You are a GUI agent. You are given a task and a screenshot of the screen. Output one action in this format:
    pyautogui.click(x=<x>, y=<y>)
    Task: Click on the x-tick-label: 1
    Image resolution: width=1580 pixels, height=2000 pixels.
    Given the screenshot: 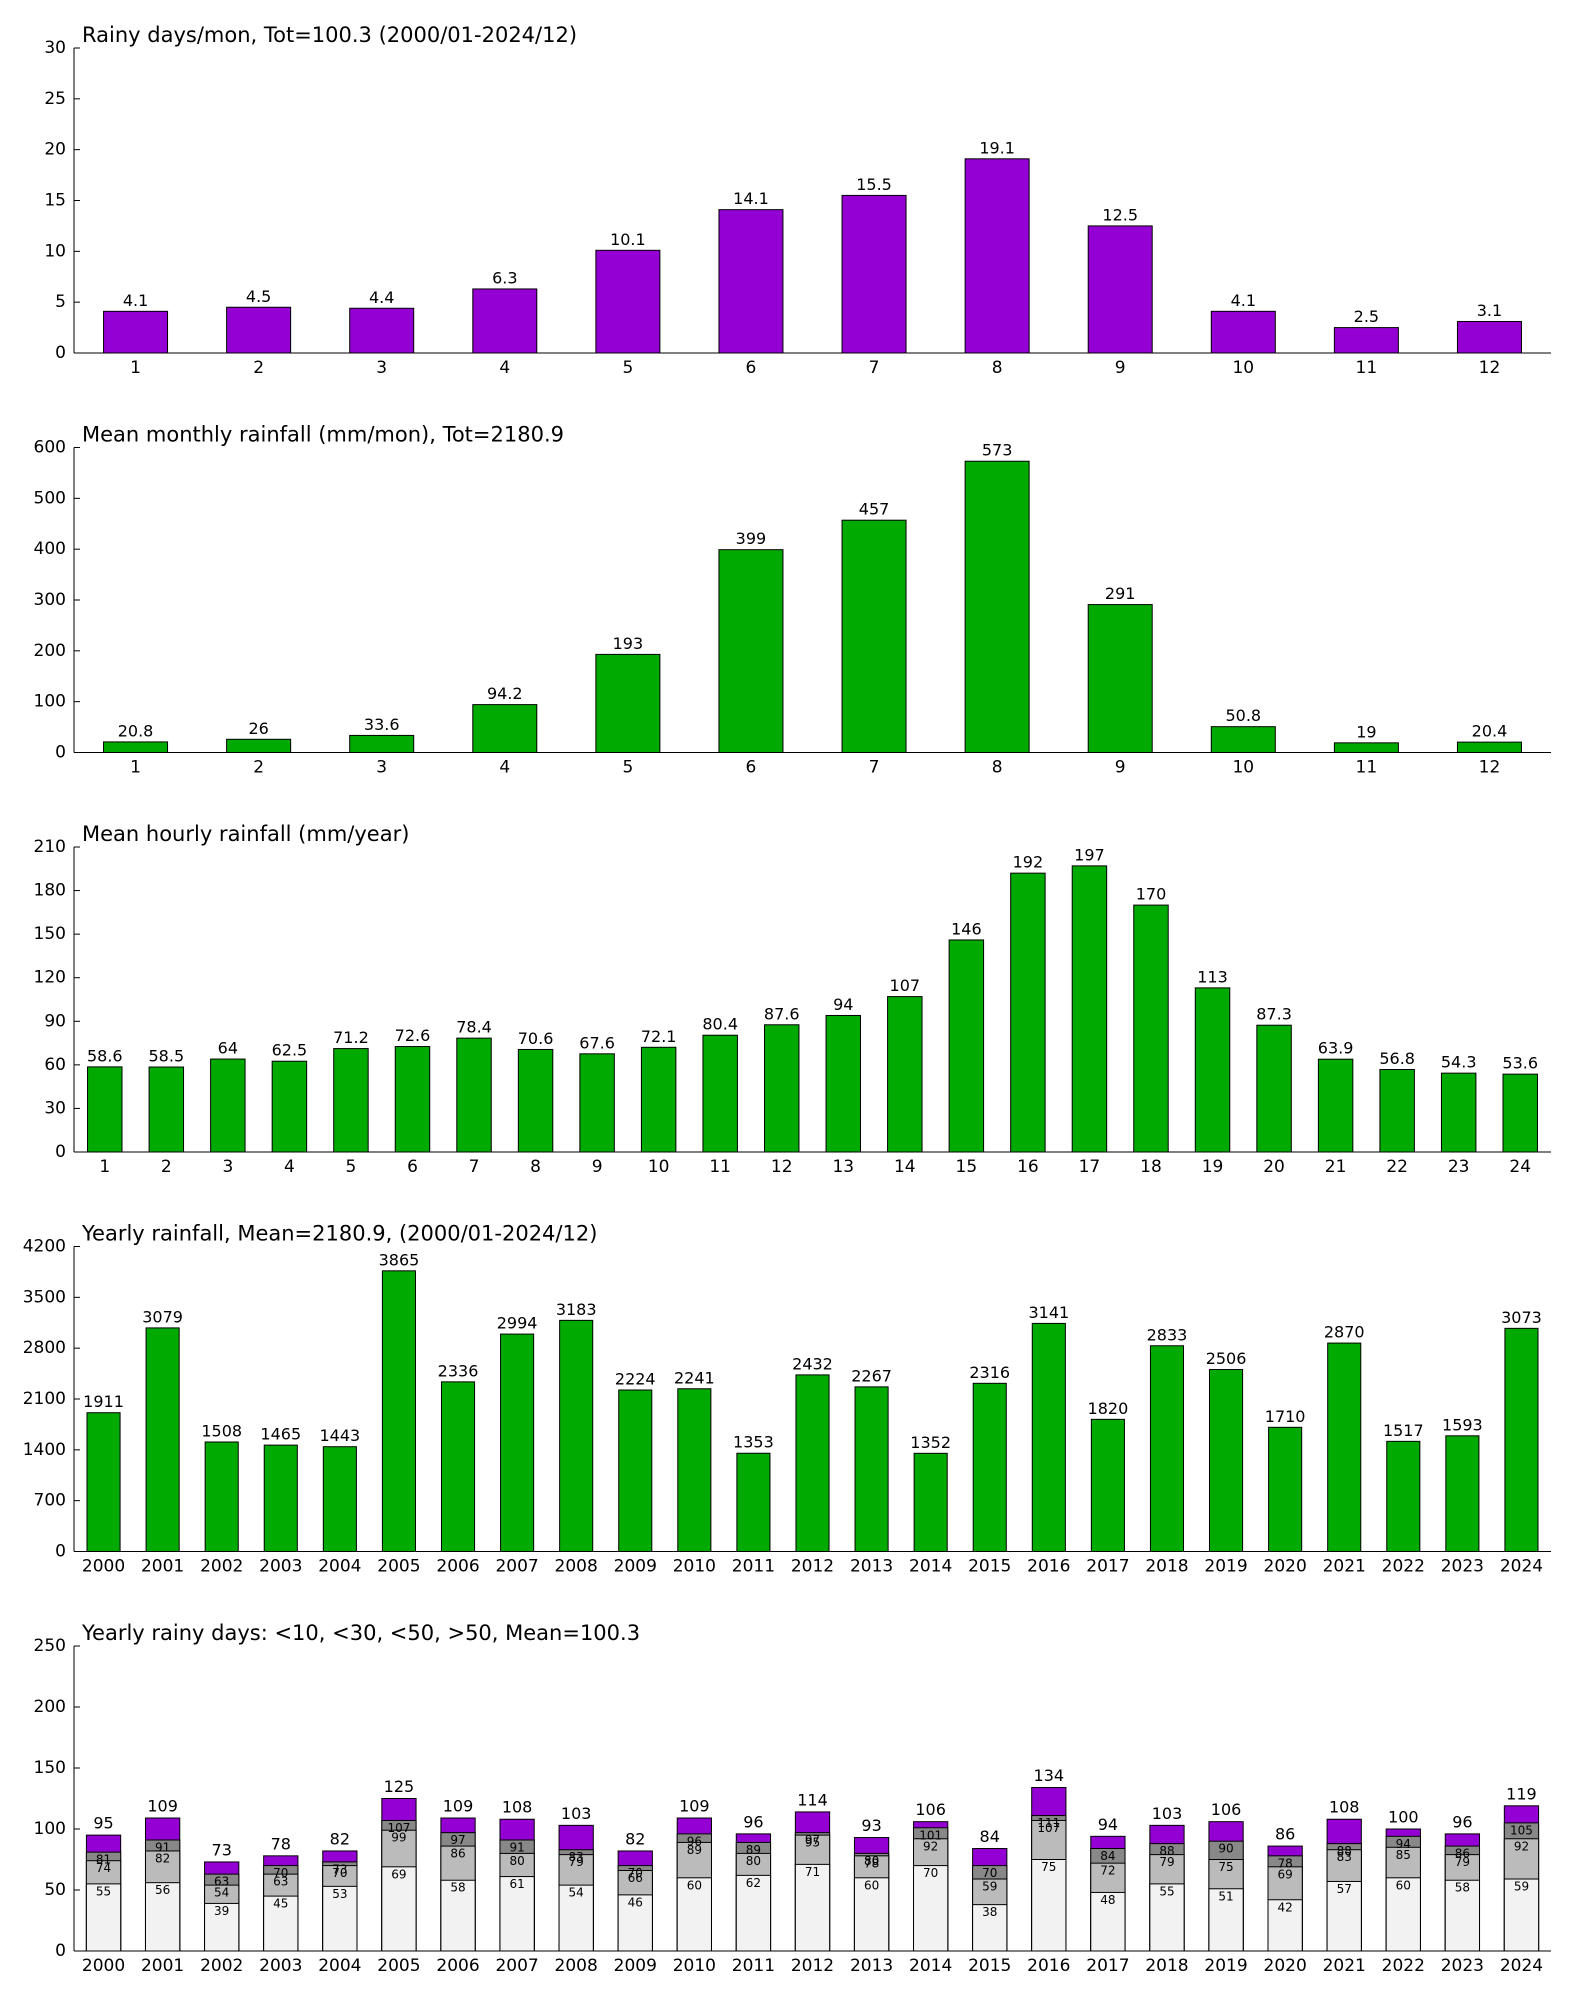 What is the action you would take?
    pyautogui.click(x=104, y=1167)
    